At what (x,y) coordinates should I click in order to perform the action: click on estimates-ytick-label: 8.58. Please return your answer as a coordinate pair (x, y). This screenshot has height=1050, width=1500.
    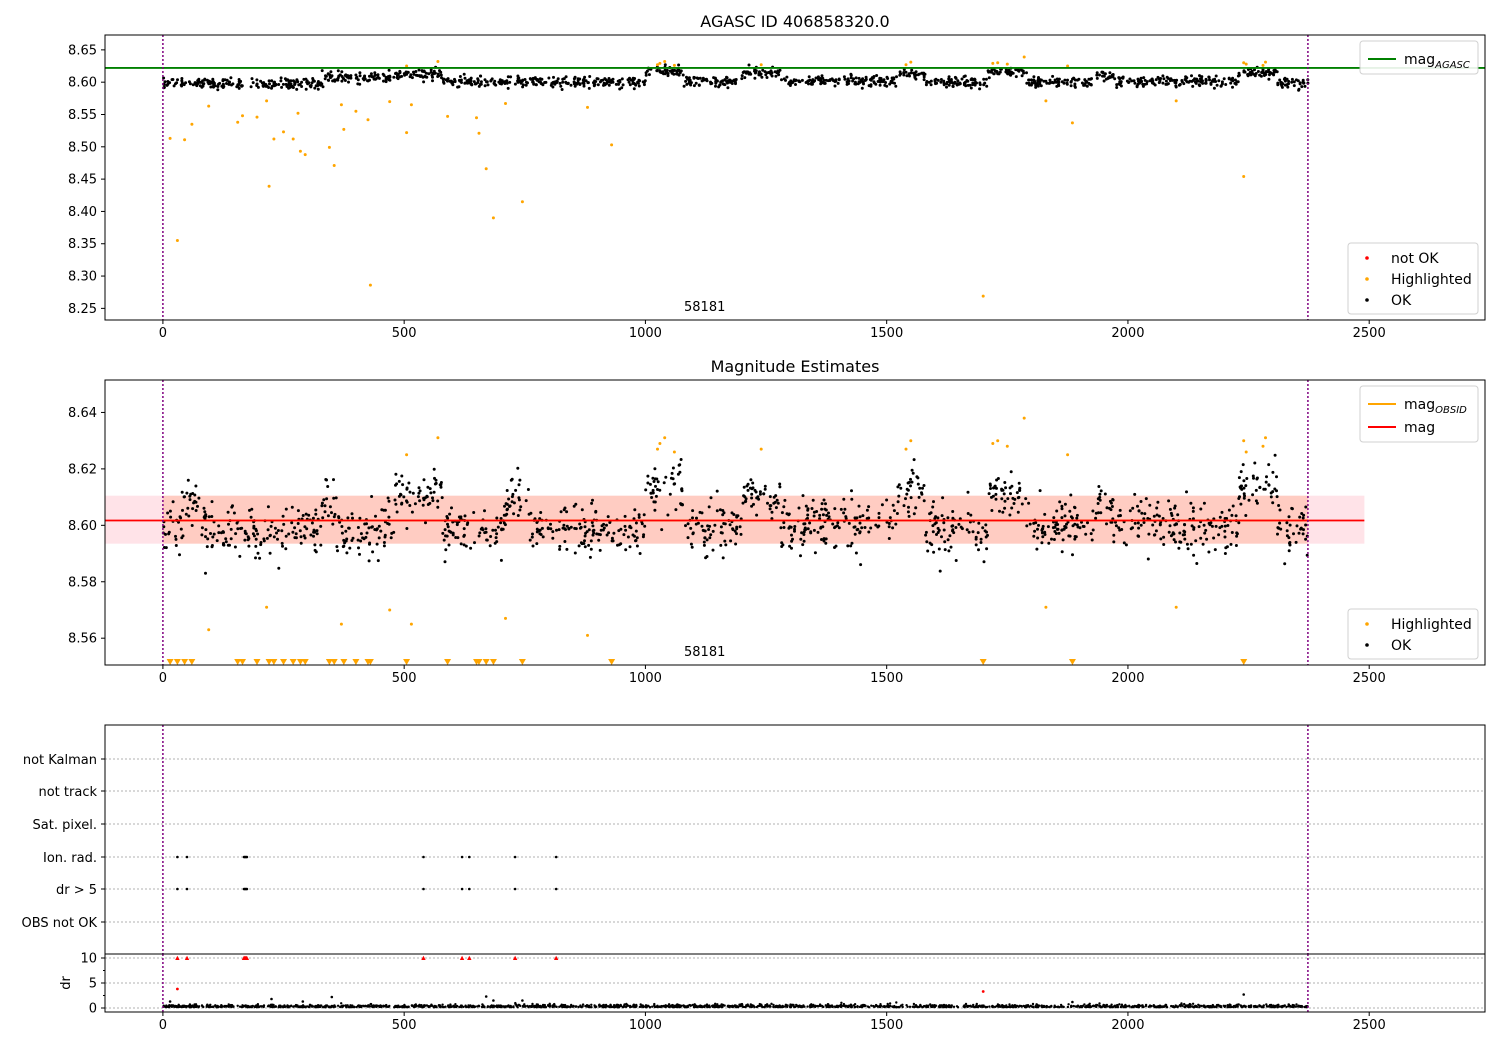
    Looking at the image, I should click on (82, 582).